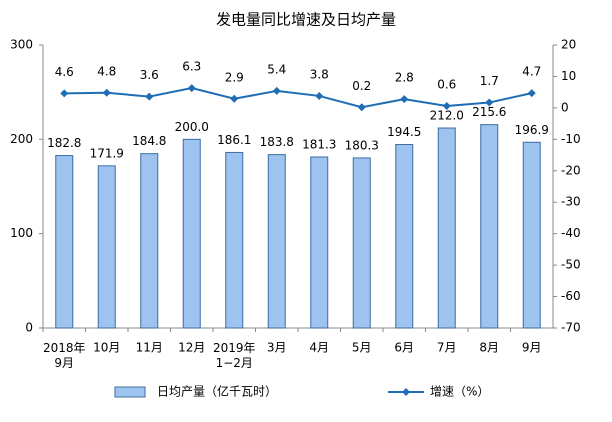 The image size is (612, 422). What do you see at coordinates (29, 328) in the screenshot?
I see `y-tick-label: 0` at bounding box center [29, 328].